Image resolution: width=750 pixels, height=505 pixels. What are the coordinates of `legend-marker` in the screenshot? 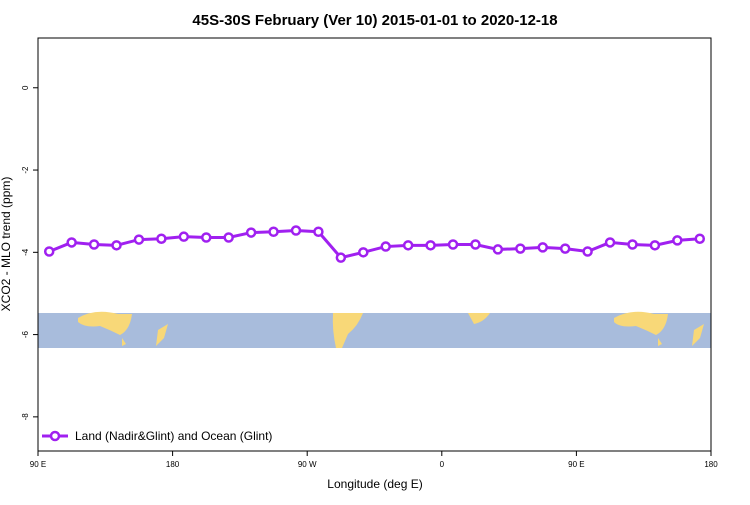 It's located at (55, 436).